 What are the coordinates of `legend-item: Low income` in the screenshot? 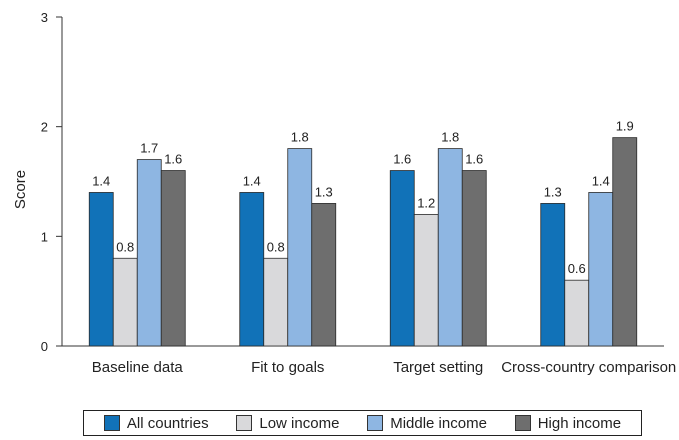 It's located at (287, 423).